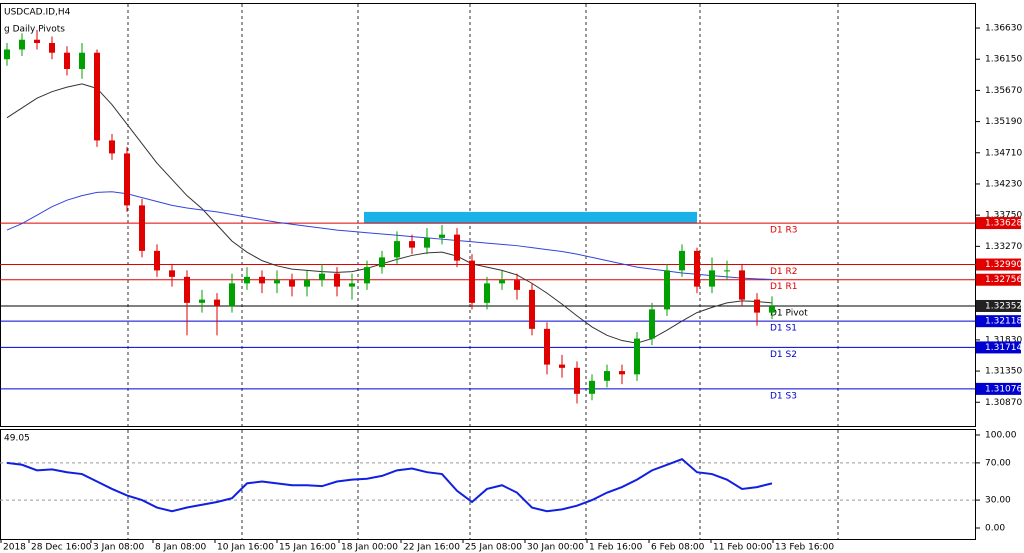  What do you see at coordinates (14, 548) in the screenshot?
I see `x-tick-label: 2018` at bounding box center [14, 548].